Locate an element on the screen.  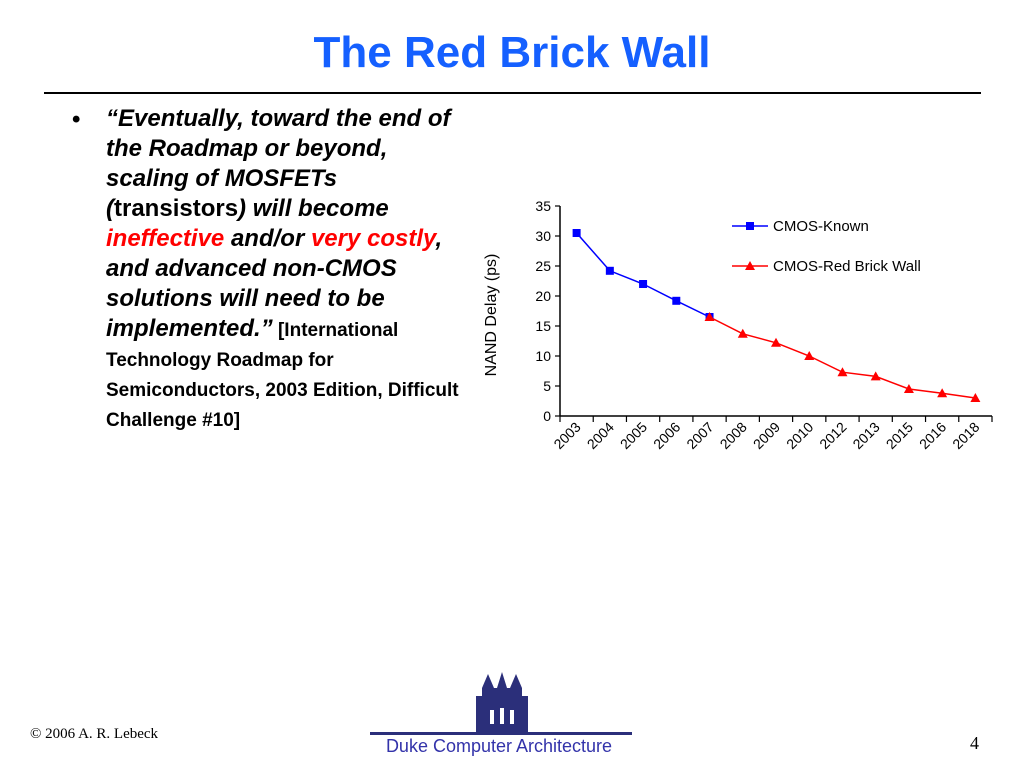
quote-paren-word: transistors is located at coordinates (176, 208).